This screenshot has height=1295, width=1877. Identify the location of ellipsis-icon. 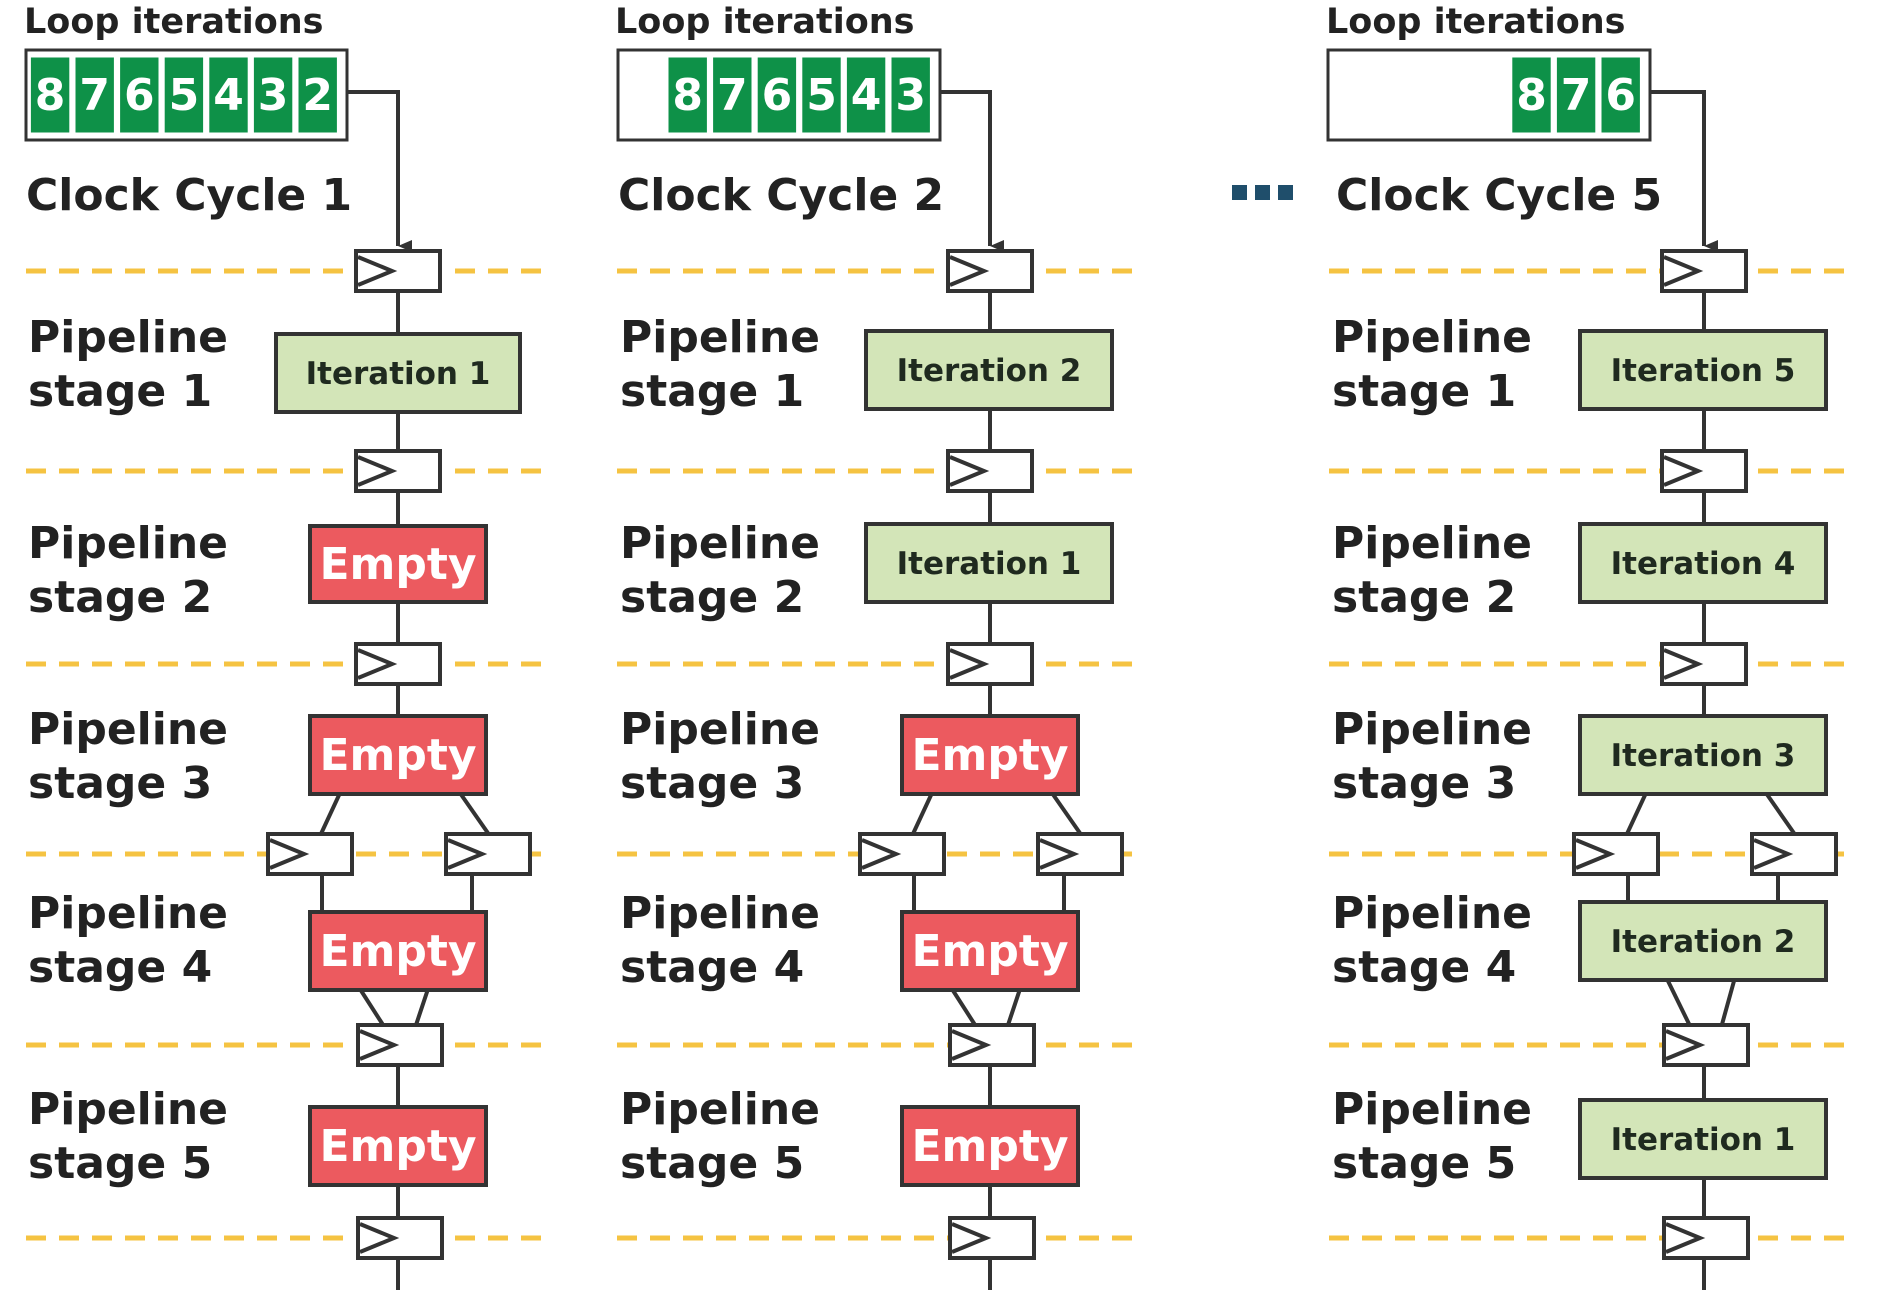
(1262, 192).